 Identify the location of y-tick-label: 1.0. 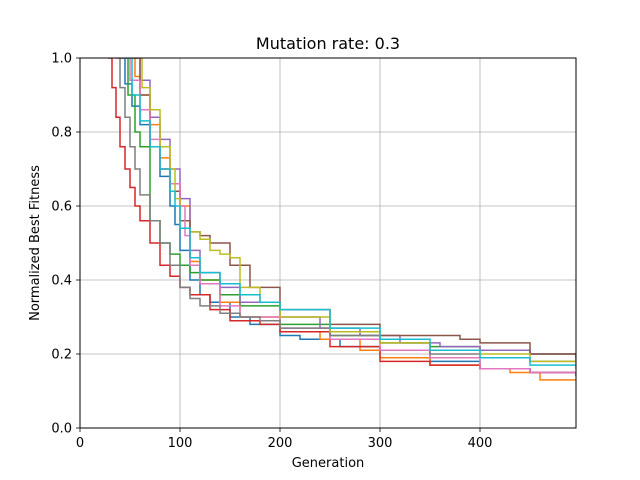
(61, 59).